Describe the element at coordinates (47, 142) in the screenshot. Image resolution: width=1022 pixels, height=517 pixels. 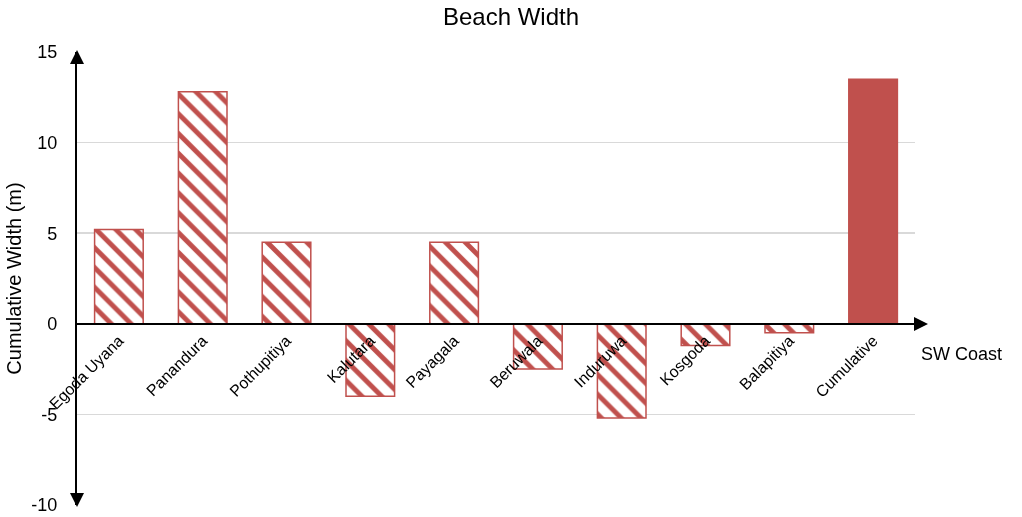
I see `y-tick-label: 10` at that location.